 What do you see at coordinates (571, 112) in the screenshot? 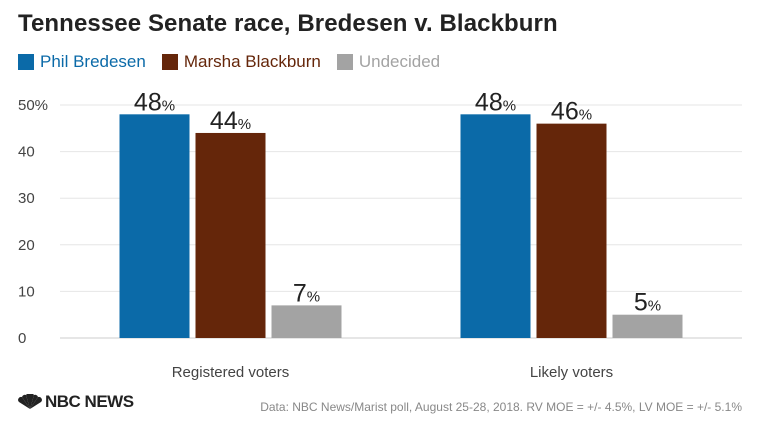
I see `bar-value-label: 46%` at bounding box center [571, 112].